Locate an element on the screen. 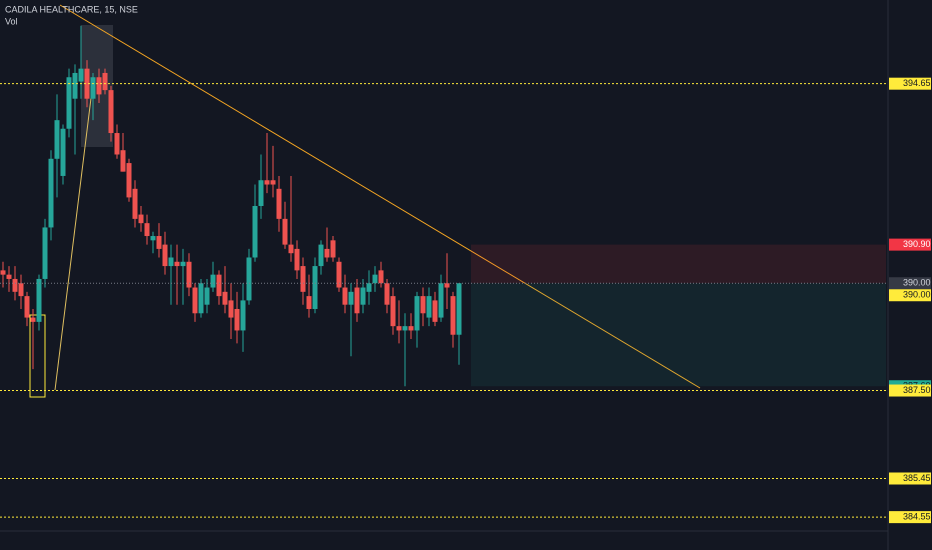  price-label: 394.65 is located at coordinates (917, 83).